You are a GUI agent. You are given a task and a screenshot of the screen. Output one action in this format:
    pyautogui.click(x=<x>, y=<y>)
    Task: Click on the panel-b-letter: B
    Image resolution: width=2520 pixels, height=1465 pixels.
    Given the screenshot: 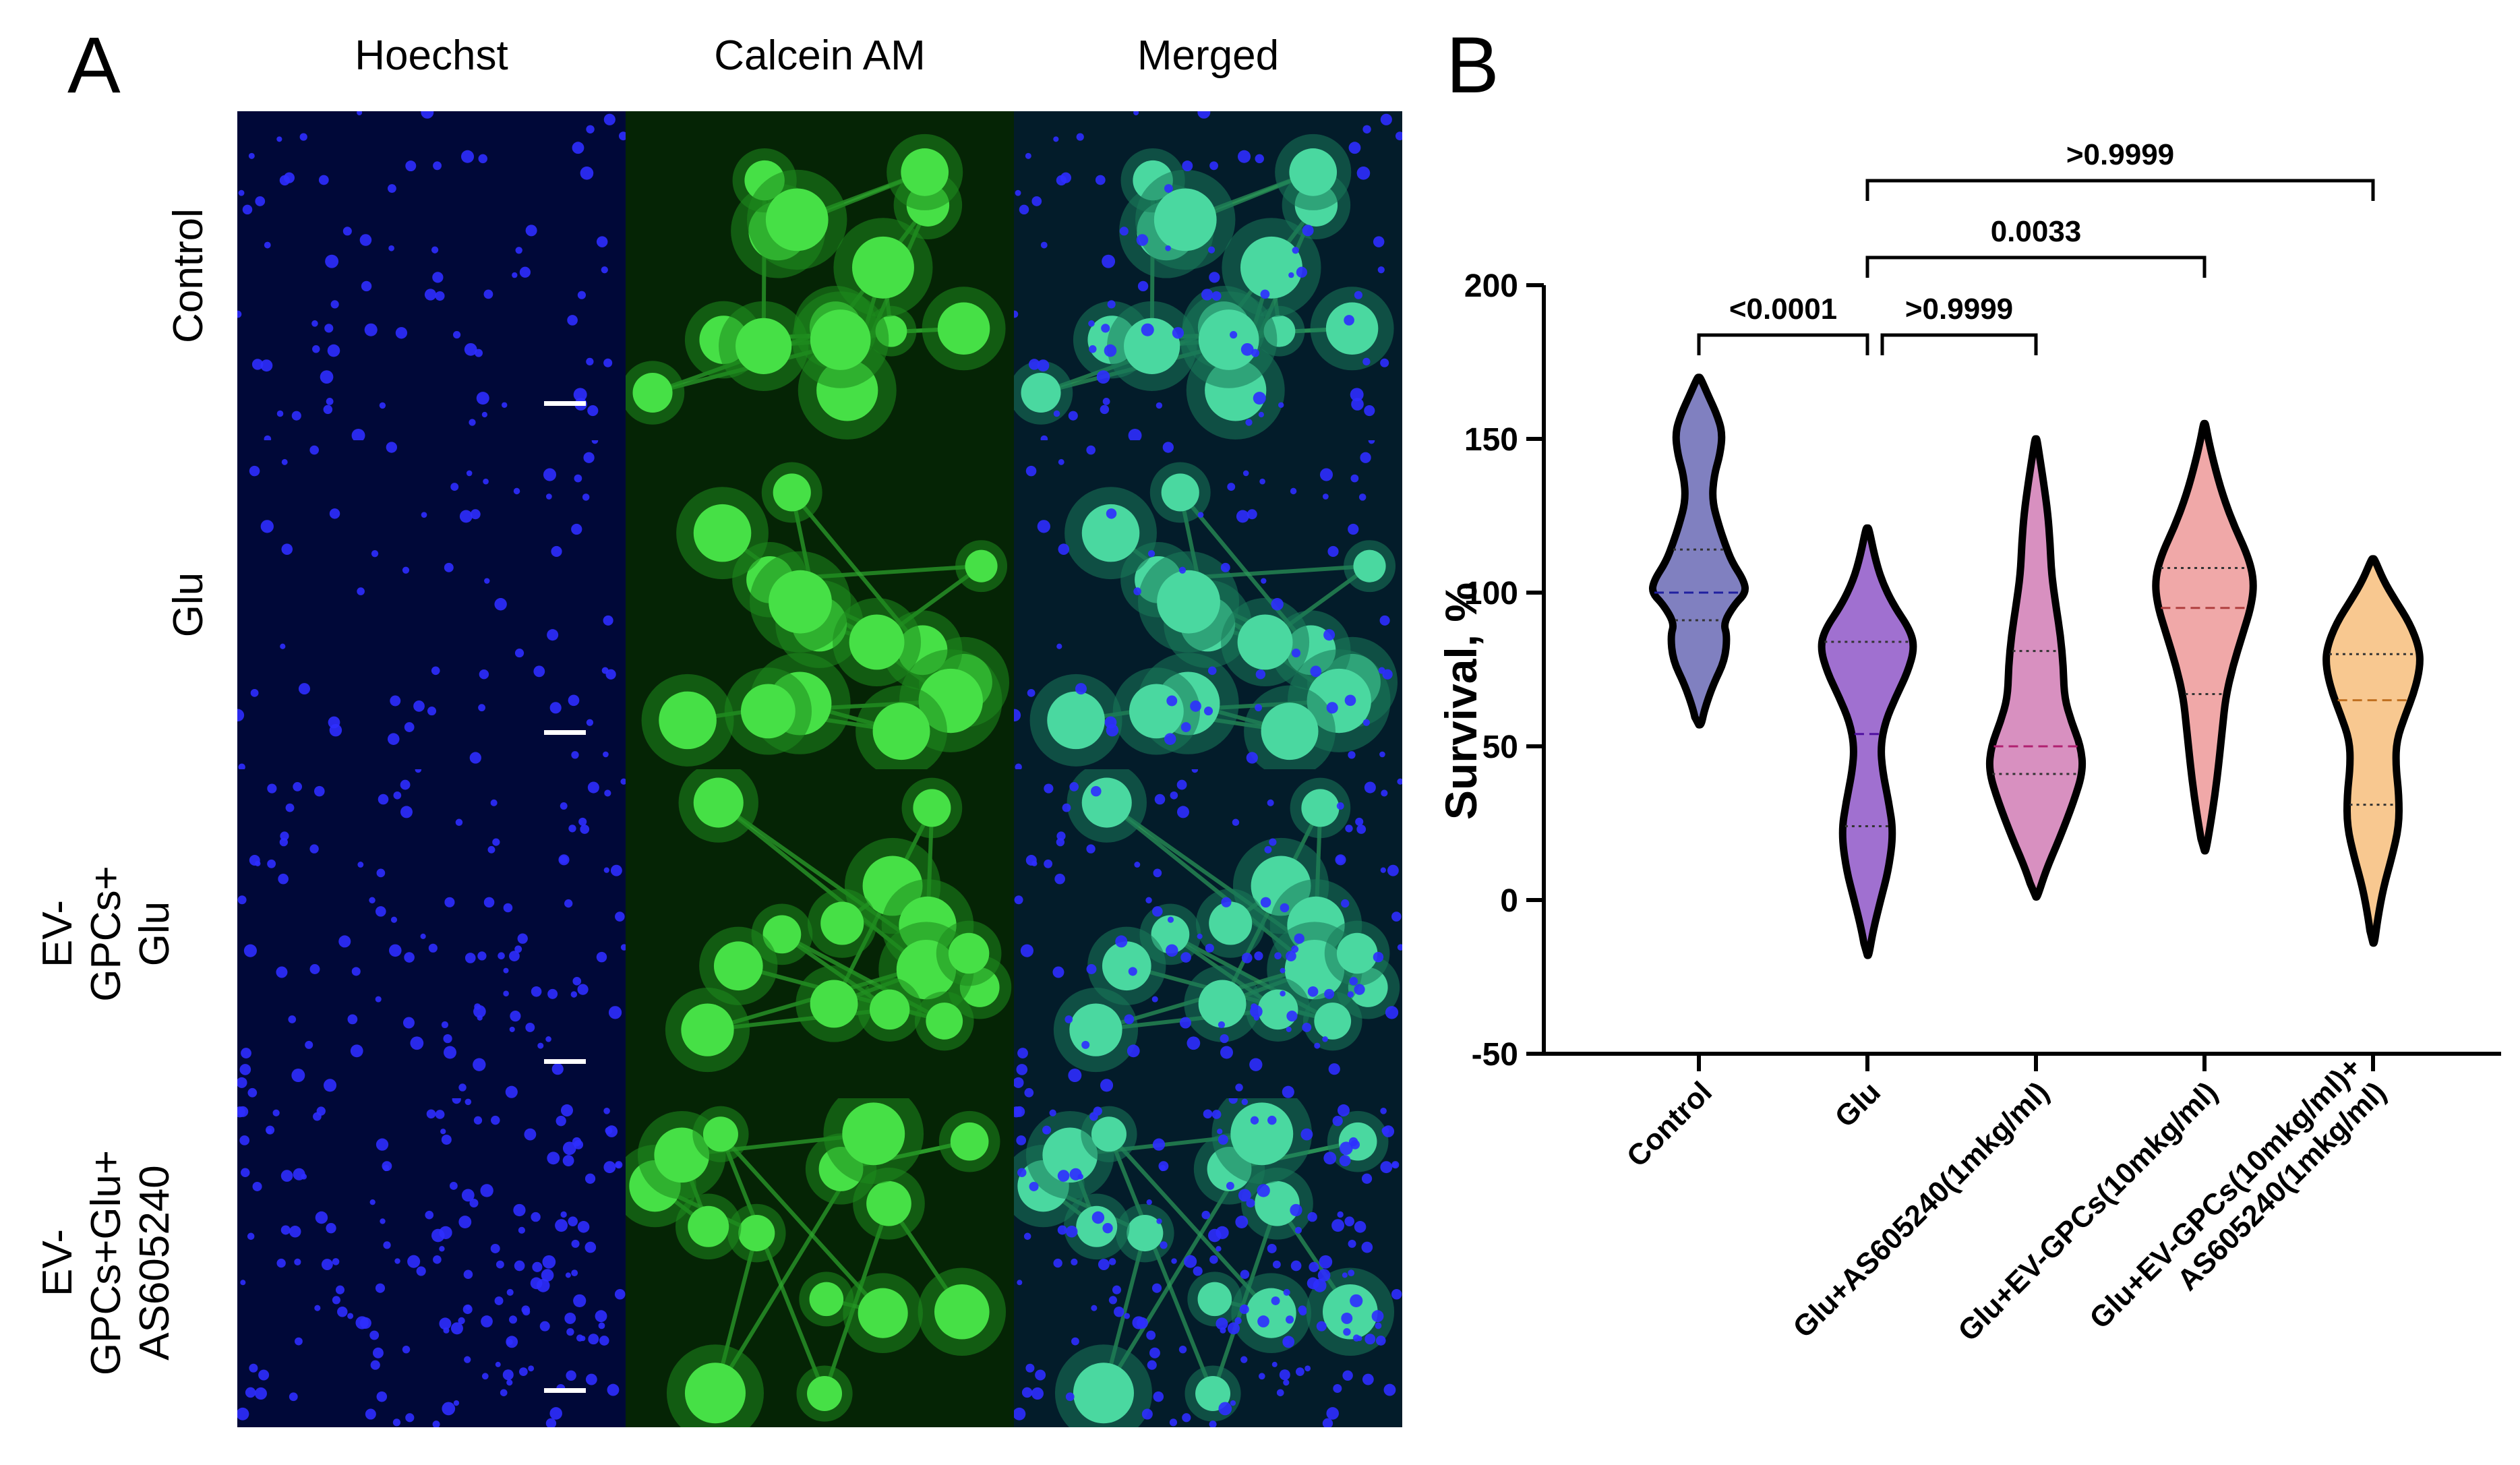 What is the action you would take?
    pyautogui.click(x=1472, y=65)
    